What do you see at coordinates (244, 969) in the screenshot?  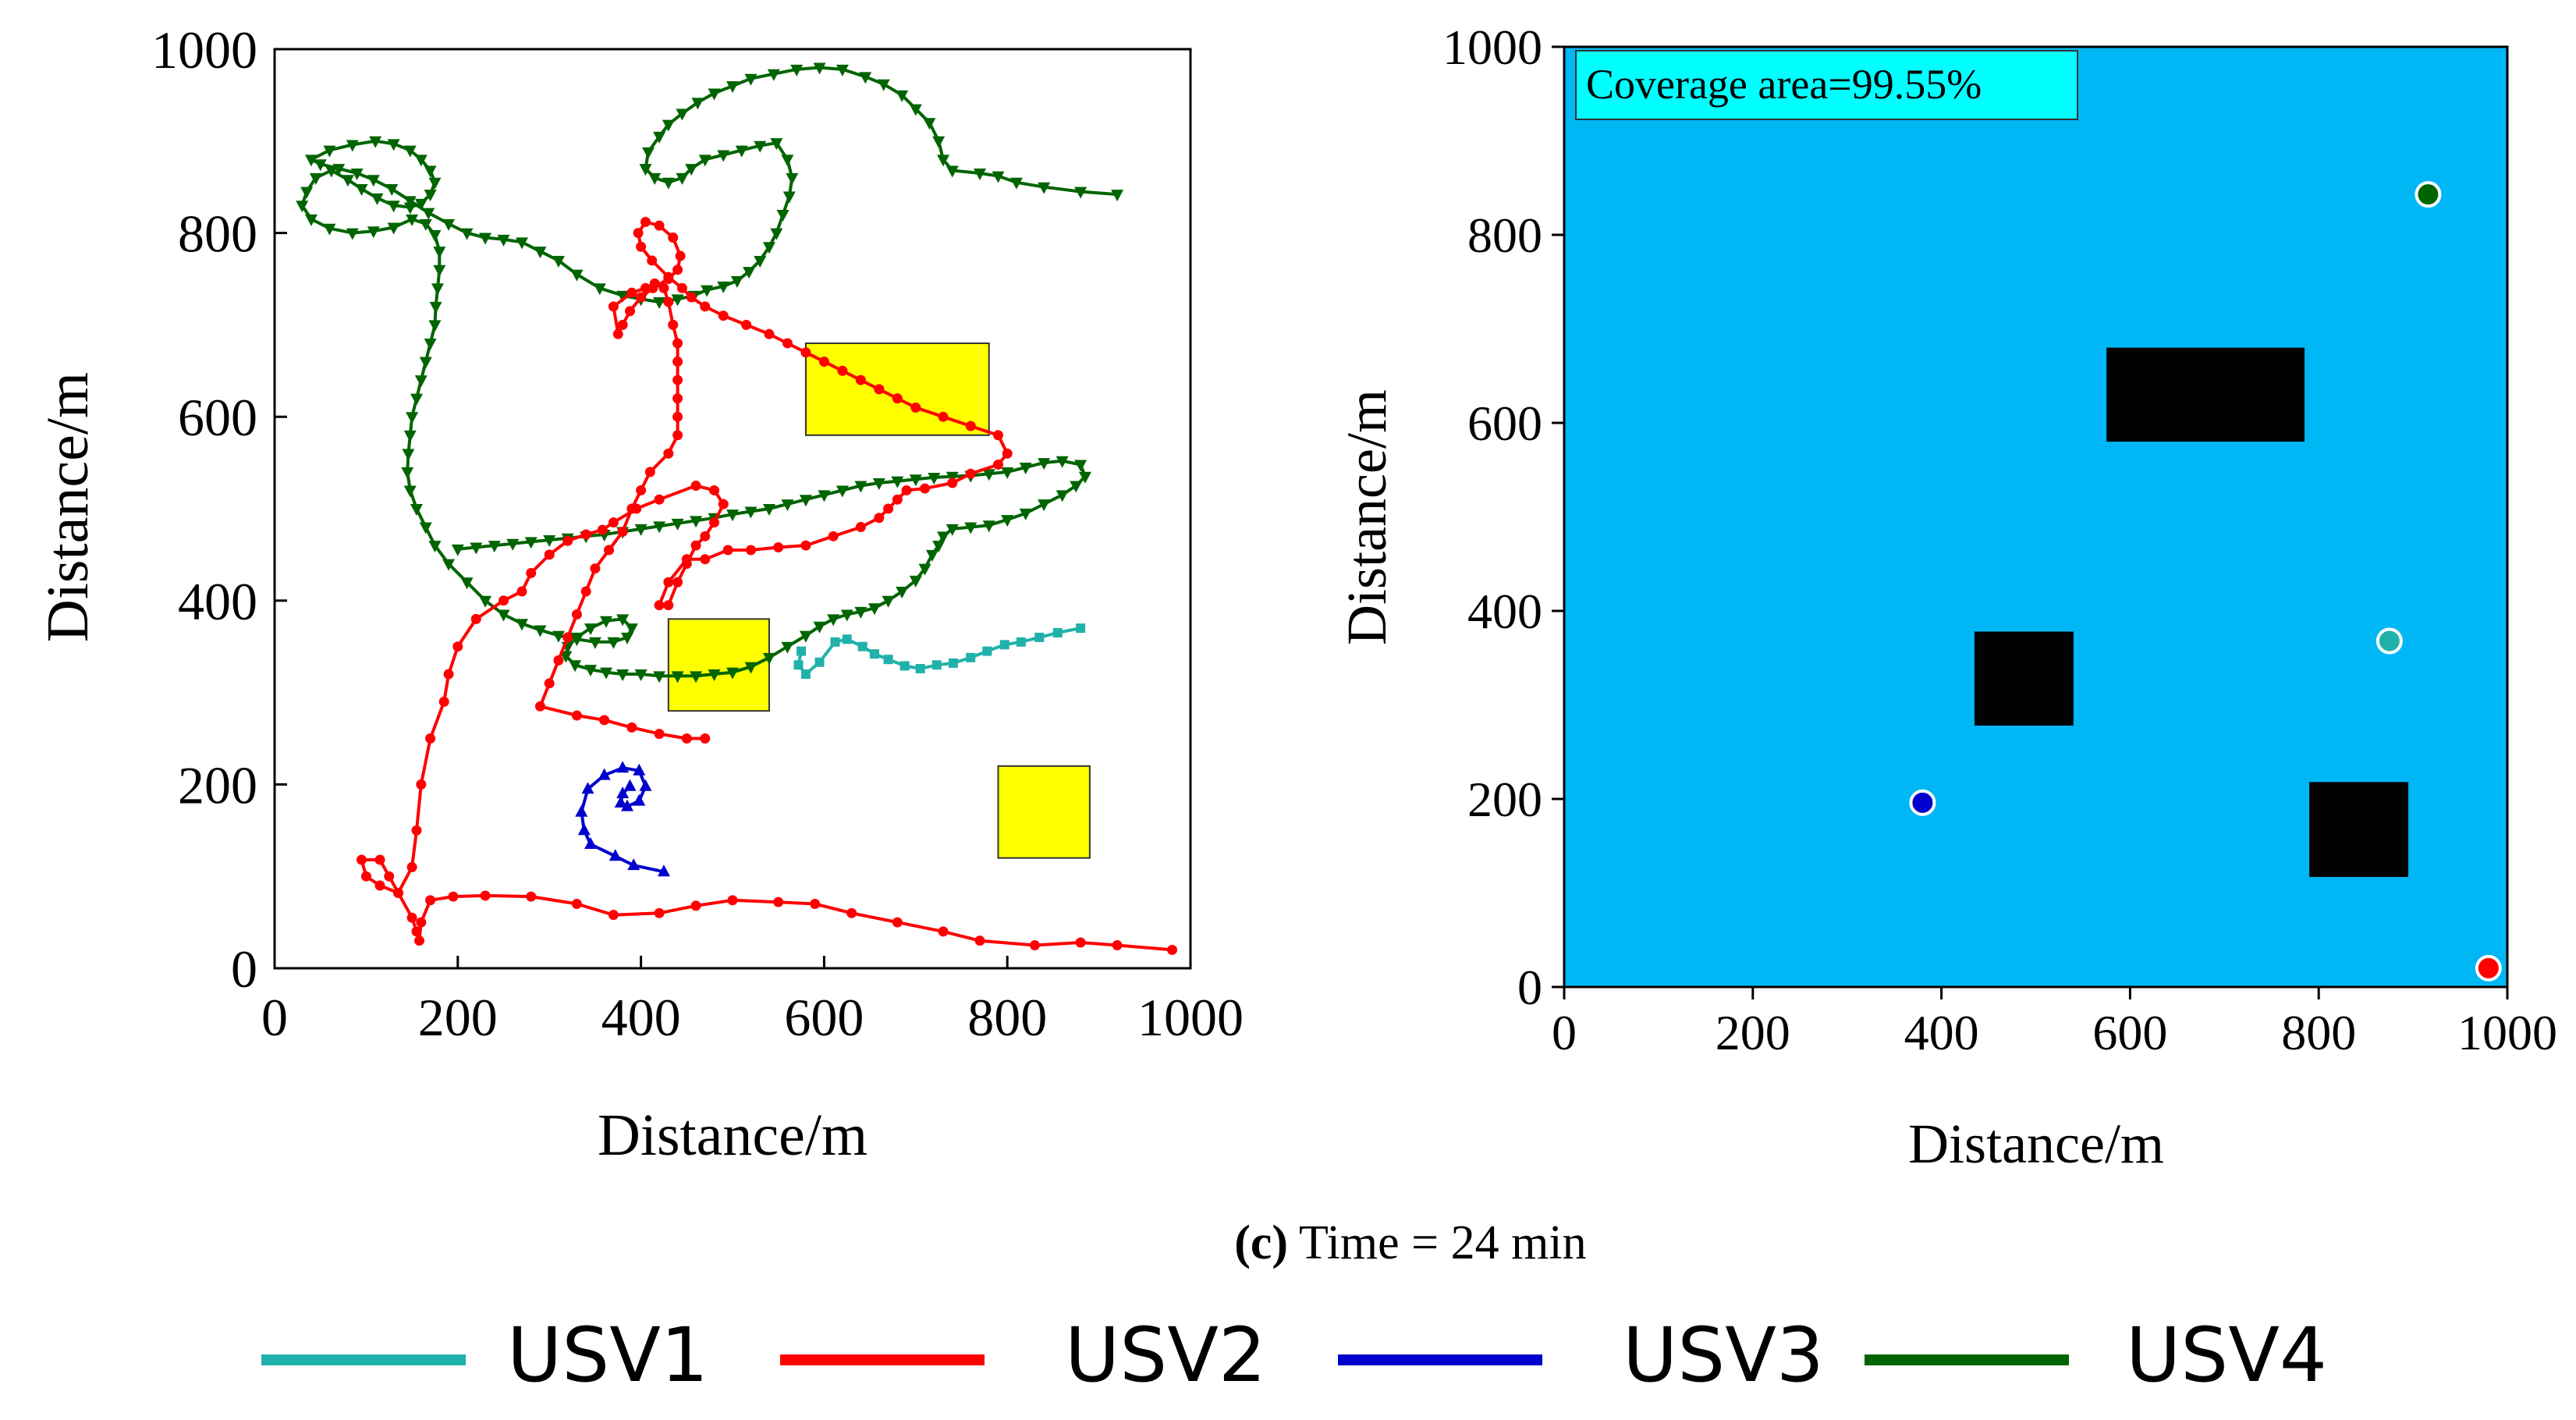 I see `left-y-tick-label: 0` at bounding box center [244, 969].